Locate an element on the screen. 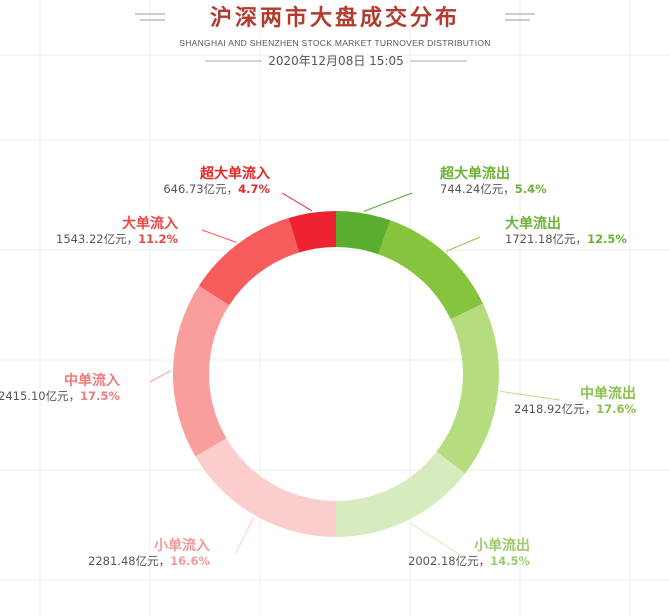  slice-percent: 17.6% is located at coordinates (616, 409).